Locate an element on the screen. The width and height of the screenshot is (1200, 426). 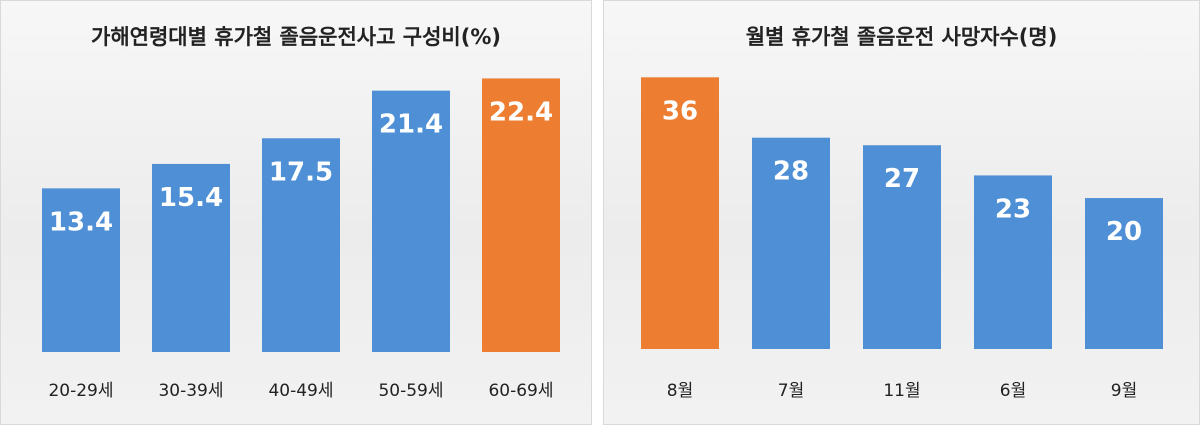
data-label: 13.4 is located at coordinates (81, 222).